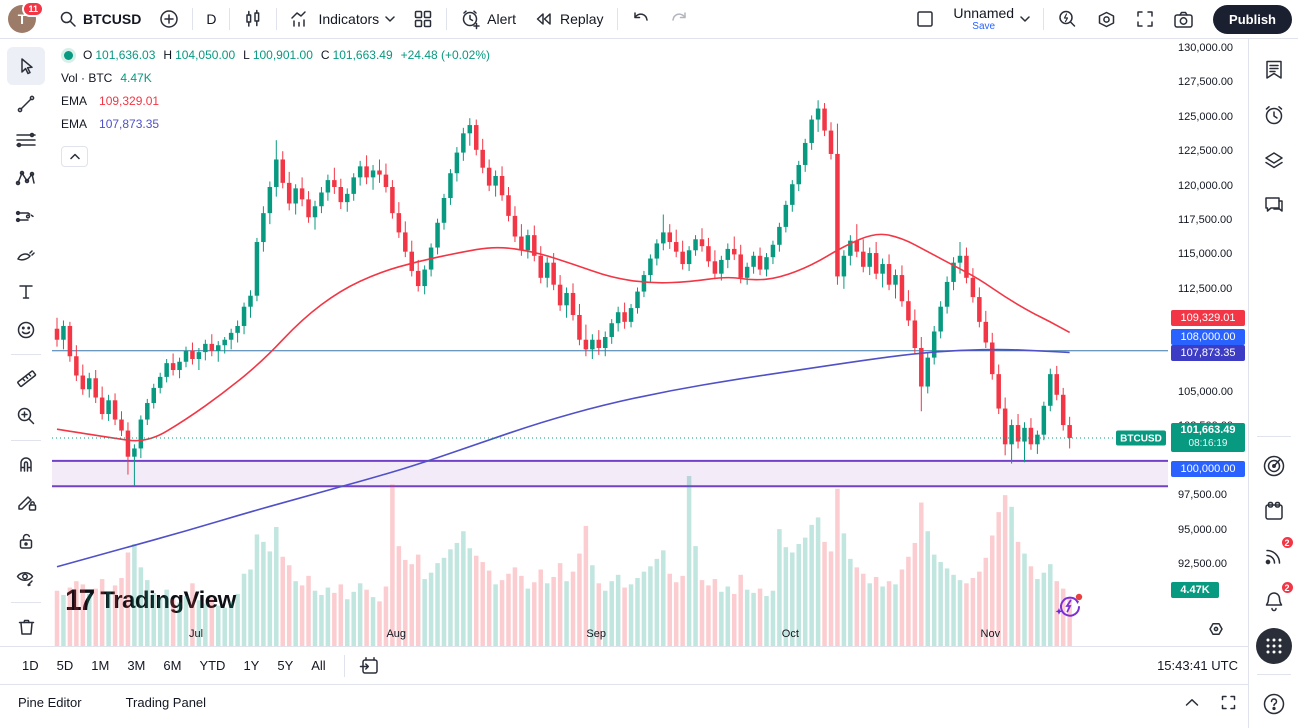  I want to click on gear-icon, so click(1106, 19).